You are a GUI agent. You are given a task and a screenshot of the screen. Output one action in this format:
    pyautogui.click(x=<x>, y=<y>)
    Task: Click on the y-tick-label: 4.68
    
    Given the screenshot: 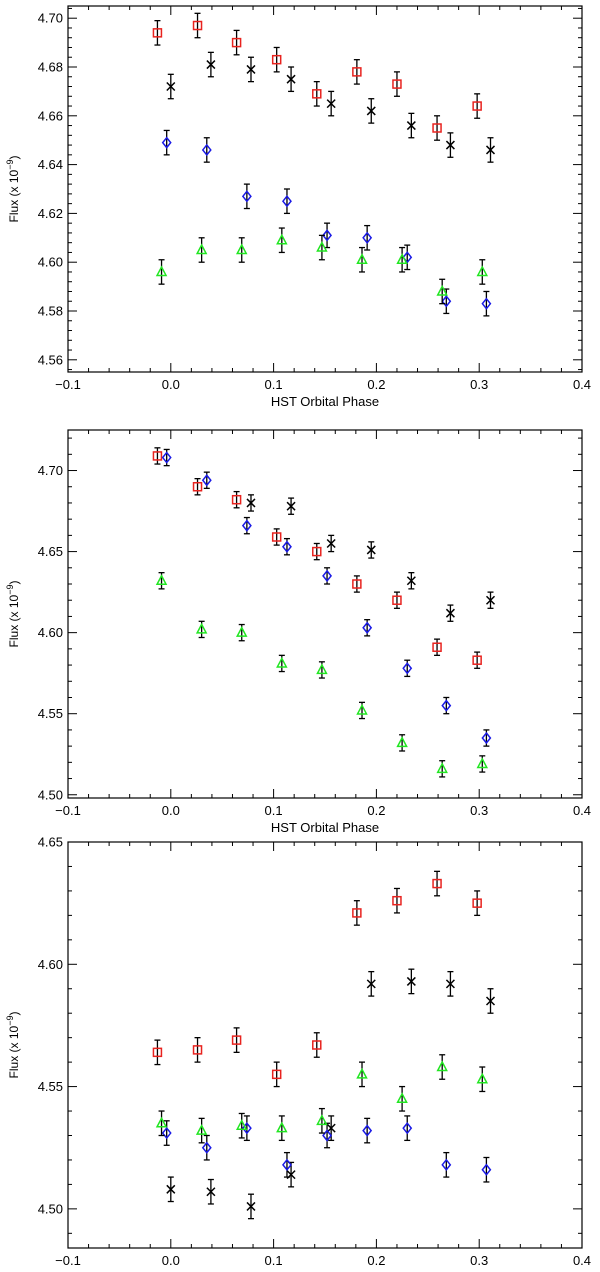 What is the action you would take?
    pyautogui.click(x=50, y=67)
    